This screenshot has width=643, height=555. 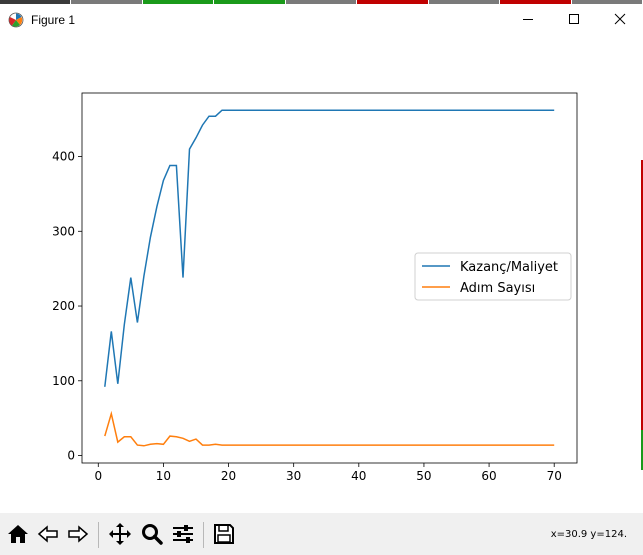 I want to click on x-tick-label: 0, so click(x=98, y=476).